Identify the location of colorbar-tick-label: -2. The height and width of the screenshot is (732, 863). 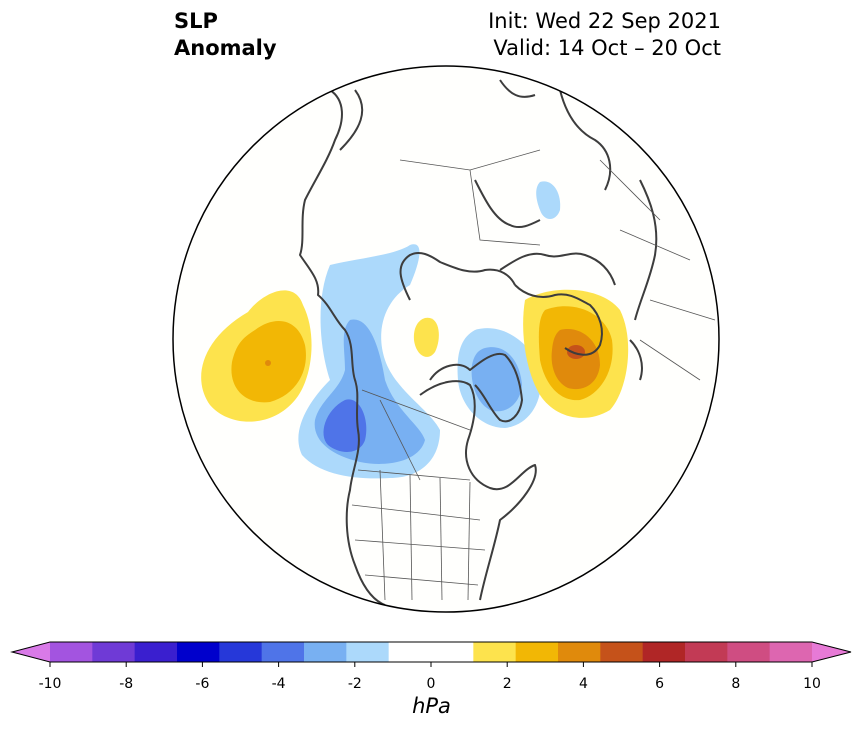
(355, 684).